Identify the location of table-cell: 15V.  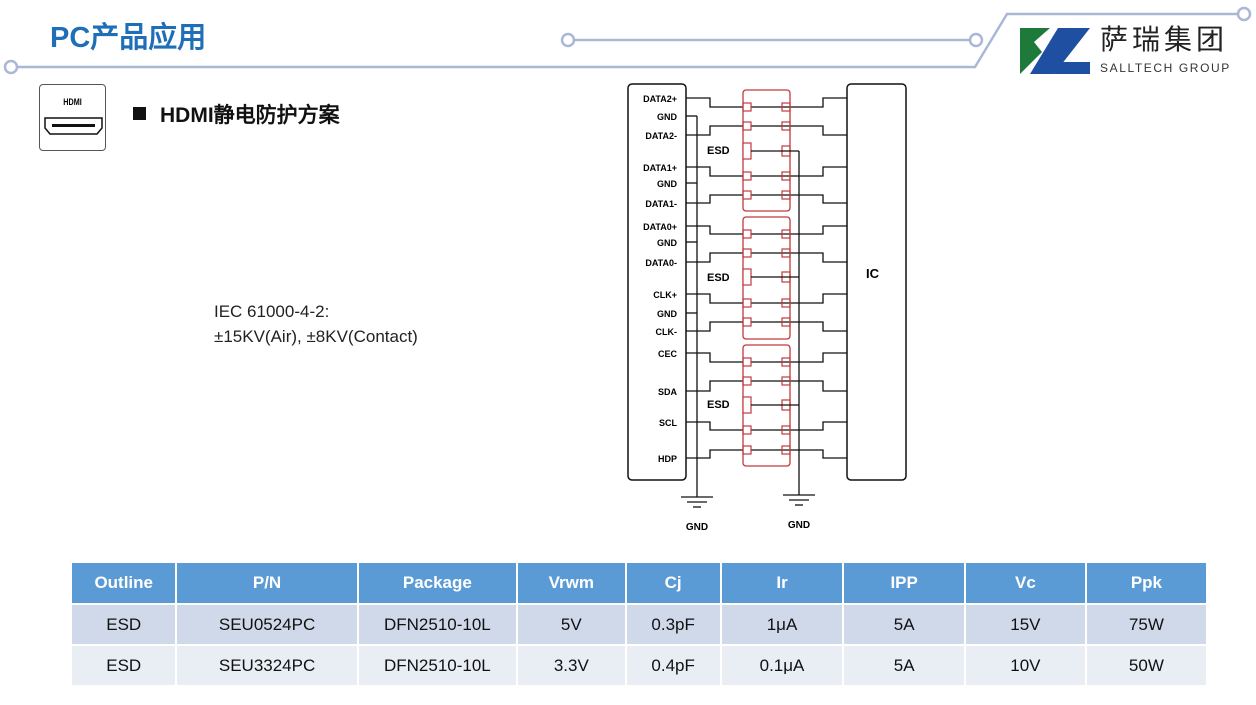
(1025, 624).